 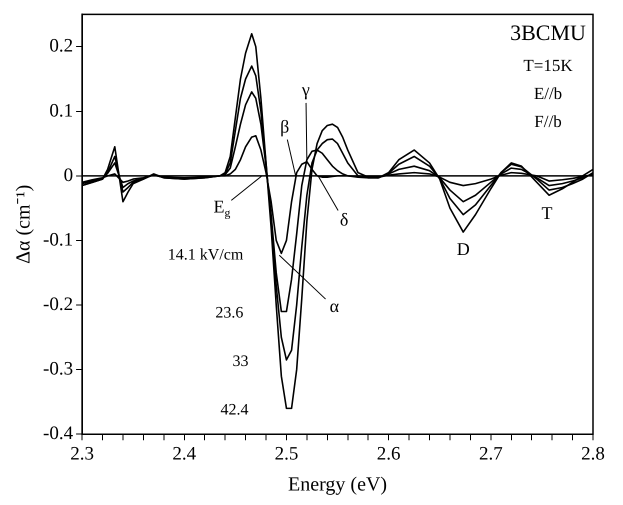 What do you see at coordinates (184, 454) in the screenshot?
I see `x-tick-label: 2.4` at bounding box center [184, 454].